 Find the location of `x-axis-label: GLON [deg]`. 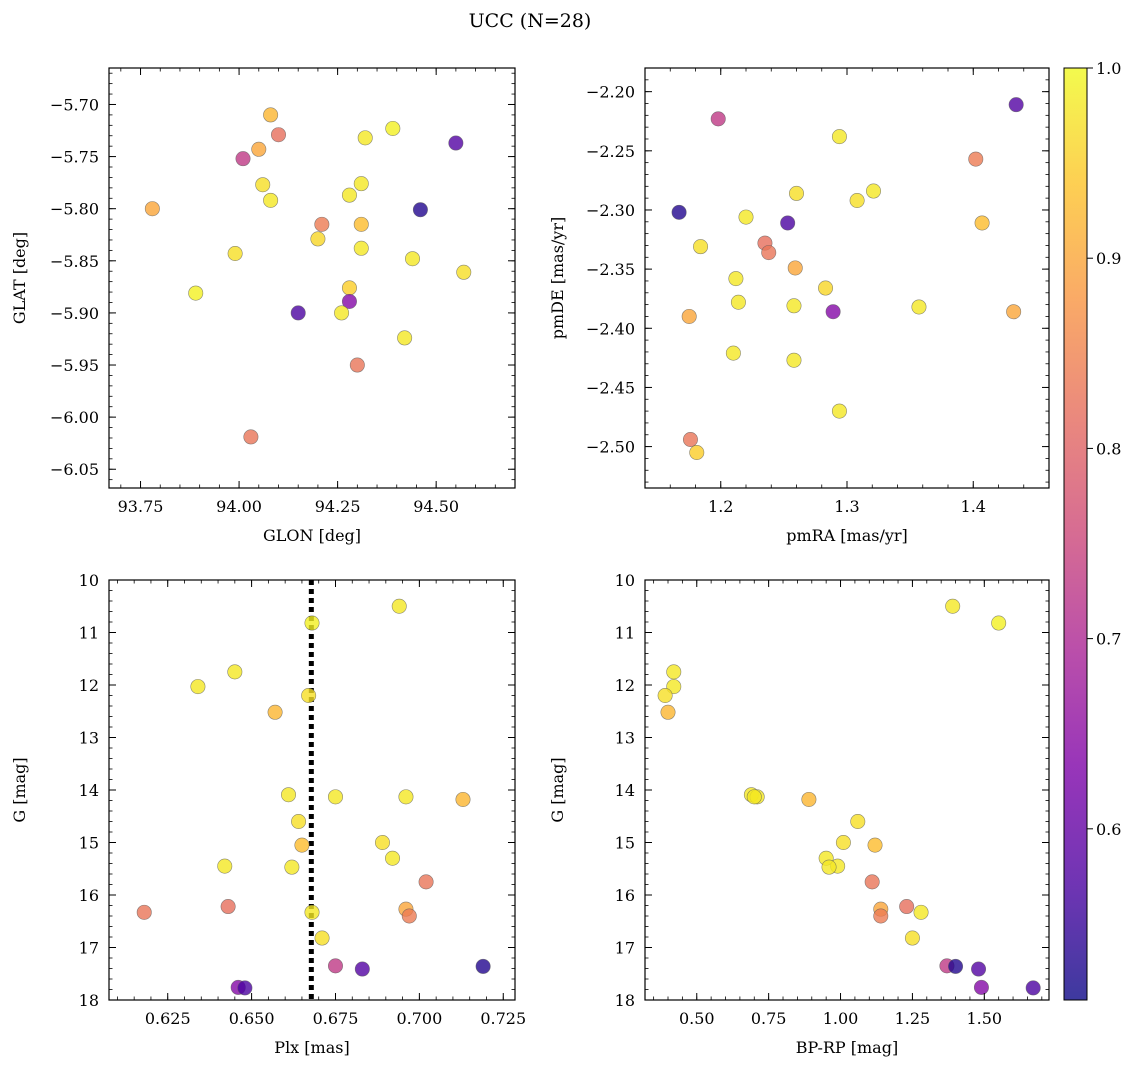

x-axis-label: GLON [deg] is located at coordinates (312, 535).